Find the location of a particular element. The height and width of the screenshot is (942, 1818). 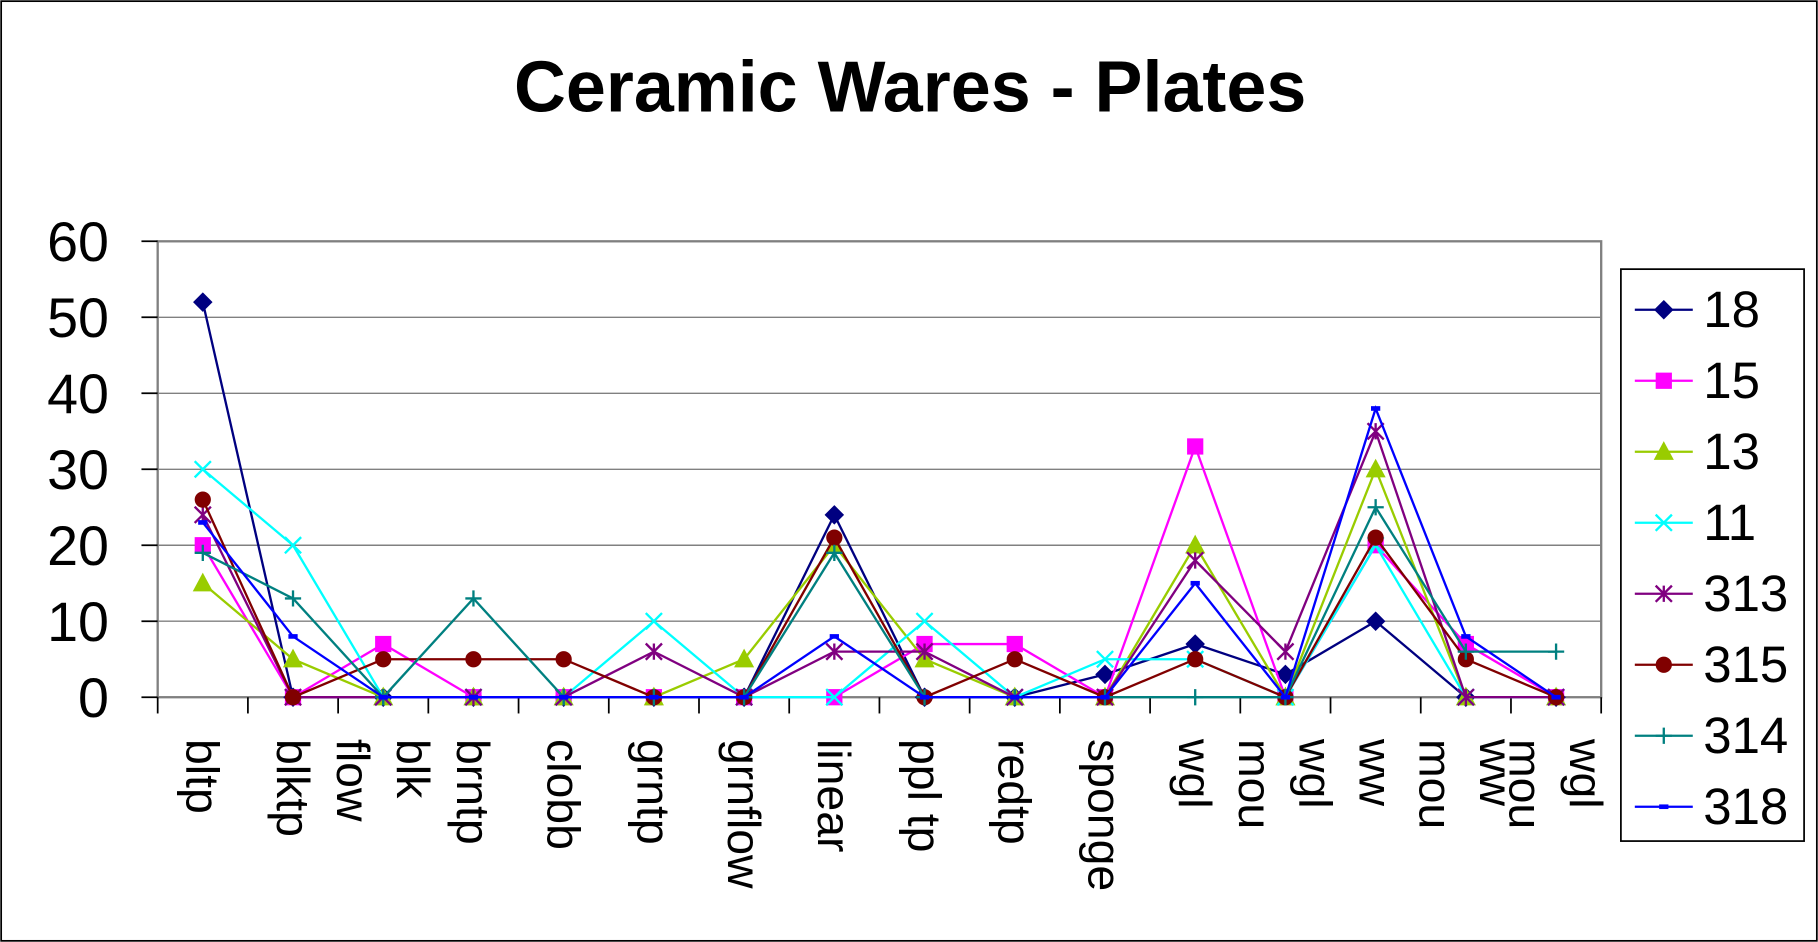

x-tick-label: ww is located at coordinates (1375, 772).